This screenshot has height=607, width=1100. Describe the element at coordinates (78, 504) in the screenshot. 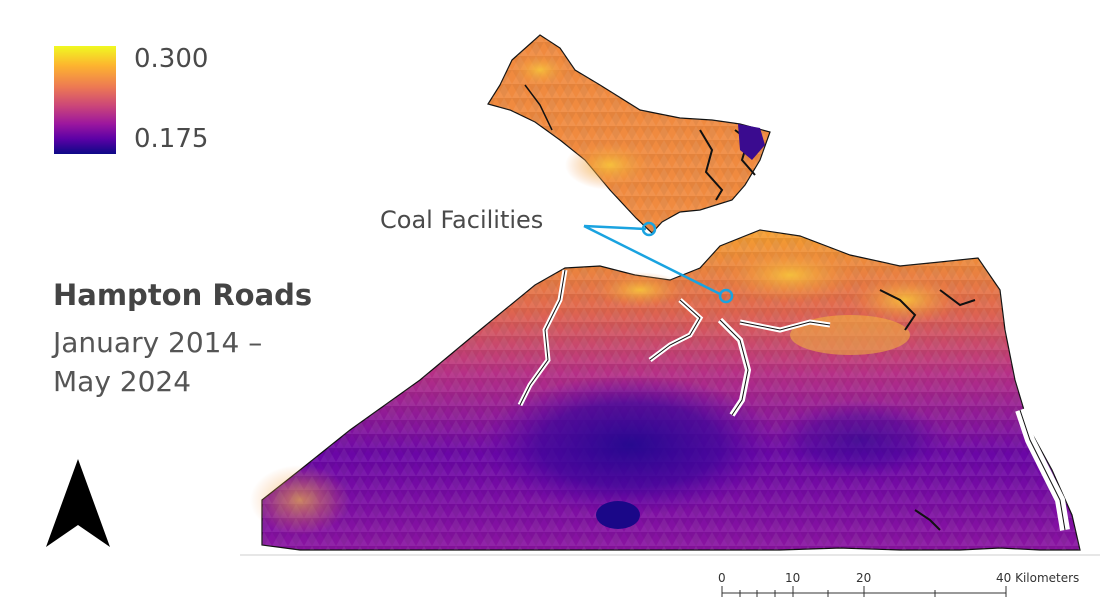

I see `north-arrow-icon` at that location.